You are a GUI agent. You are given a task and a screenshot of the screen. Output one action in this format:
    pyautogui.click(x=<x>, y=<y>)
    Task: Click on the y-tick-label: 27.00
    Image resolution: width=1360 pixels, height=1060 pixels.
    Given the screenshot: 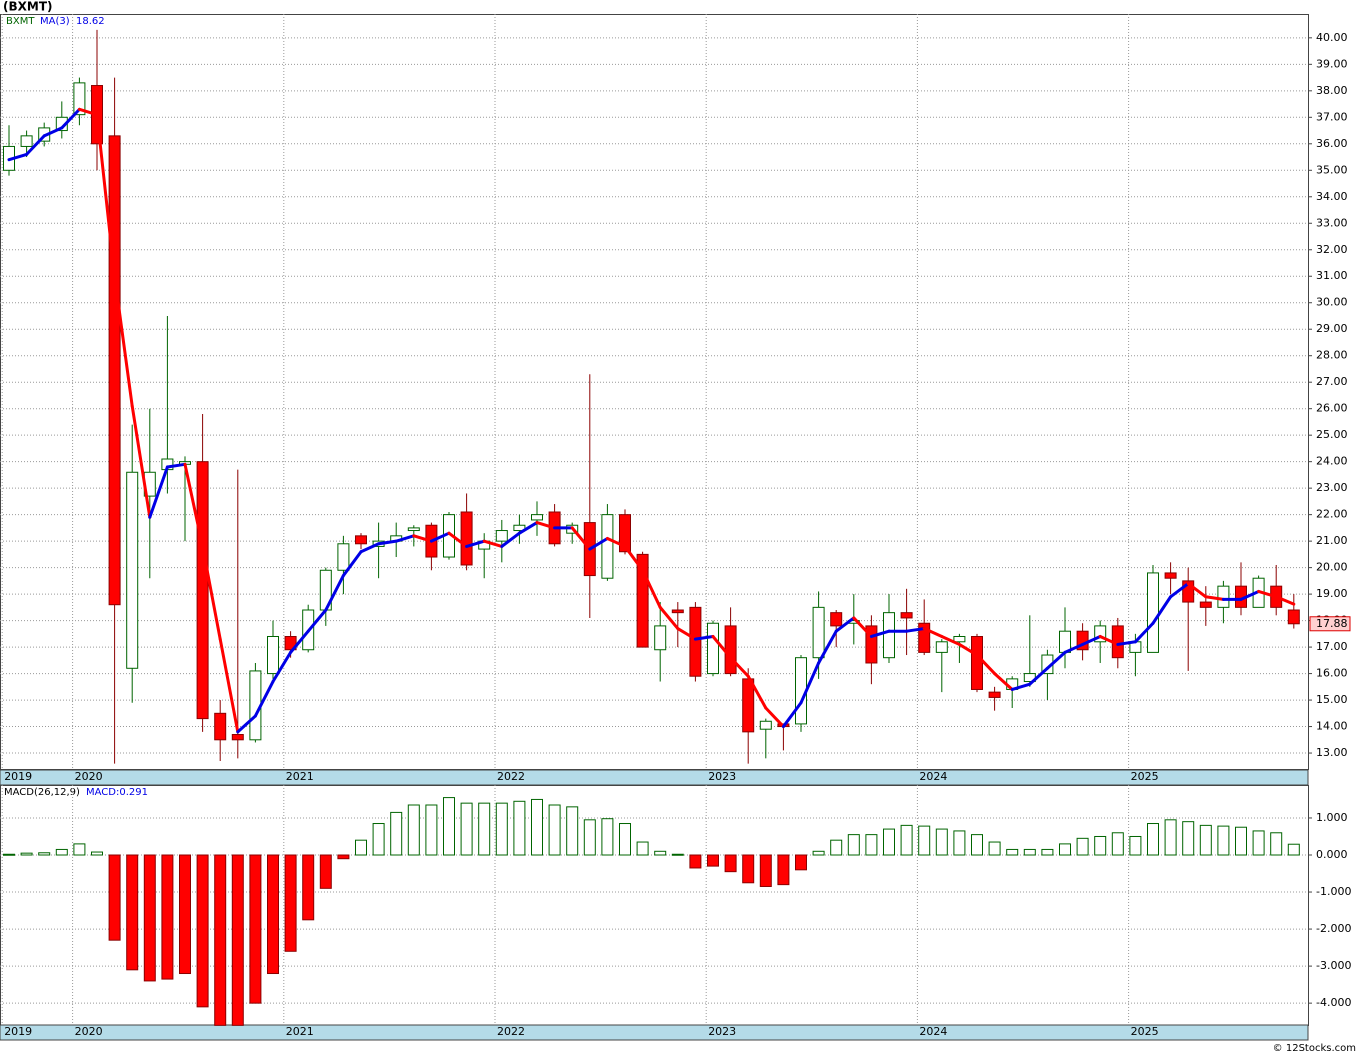 What is the action you would take?
    pyautogui.click(x=1332, y=381)
    